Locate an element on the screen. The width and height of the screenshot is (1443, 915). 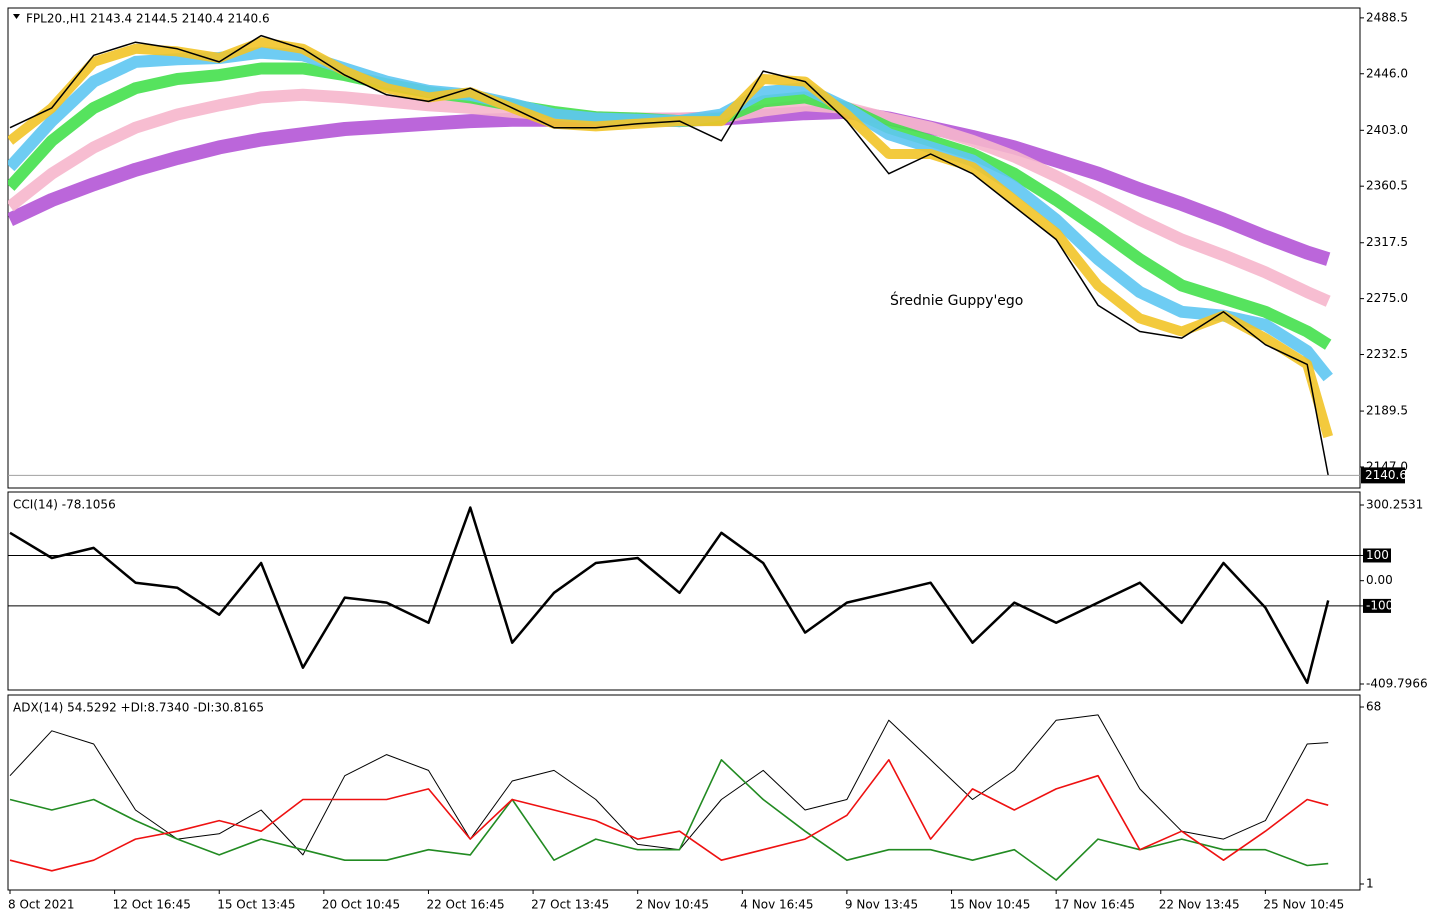
x-tick-label: 17 Nov 16:45 is located at coordinates (1094, 905).